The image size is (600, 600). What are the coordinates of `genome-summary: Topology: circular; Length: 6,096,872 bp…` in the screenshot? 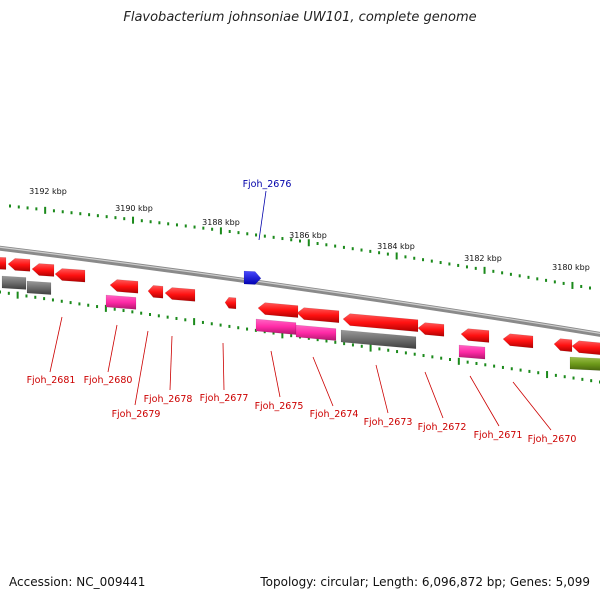 It's located at (425, 582).